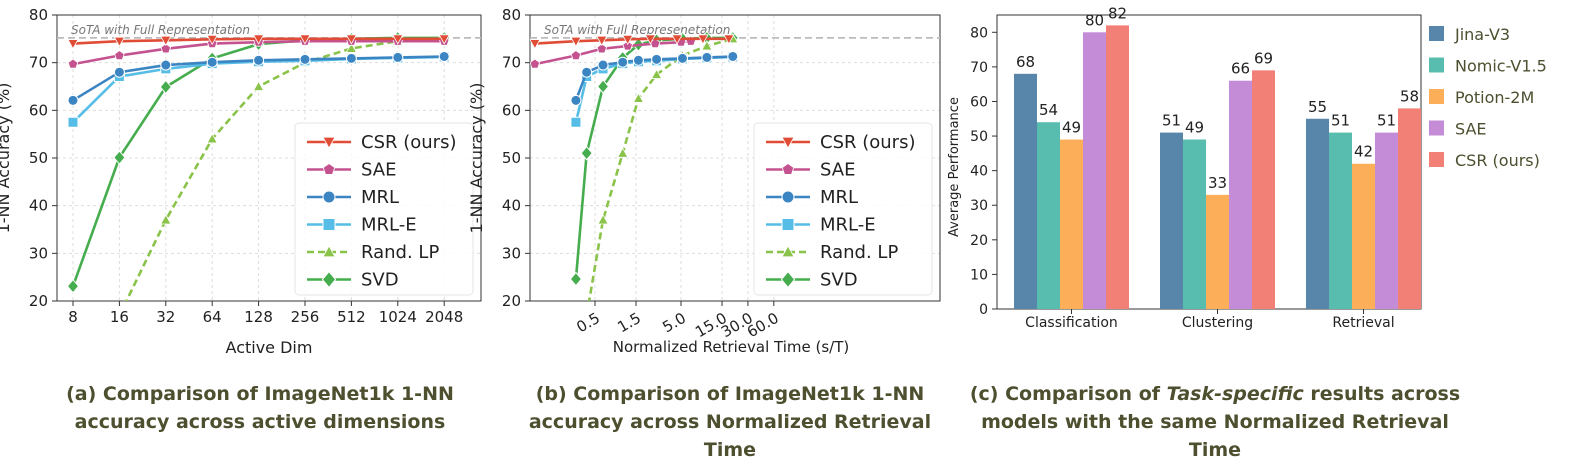 The width and height of the screenshot is (1578, 465). I want to click on legend-marker-csr-ours, so click(329, 142).